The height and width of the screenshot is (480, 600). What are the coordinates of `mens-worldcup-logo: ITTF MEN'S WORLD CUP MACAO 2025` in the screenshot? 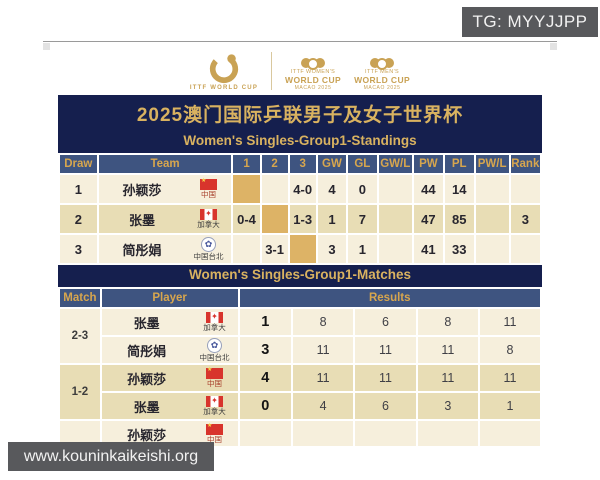 It's located at (382, 71).